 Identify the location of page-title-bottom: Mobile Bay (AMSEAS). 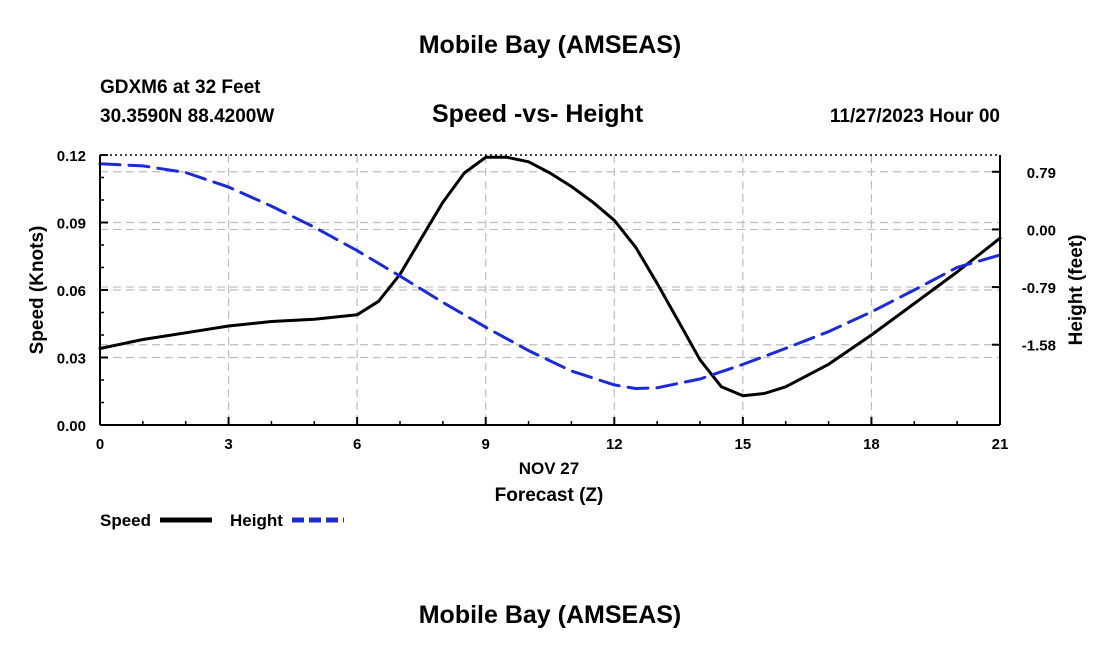
(550, 615).